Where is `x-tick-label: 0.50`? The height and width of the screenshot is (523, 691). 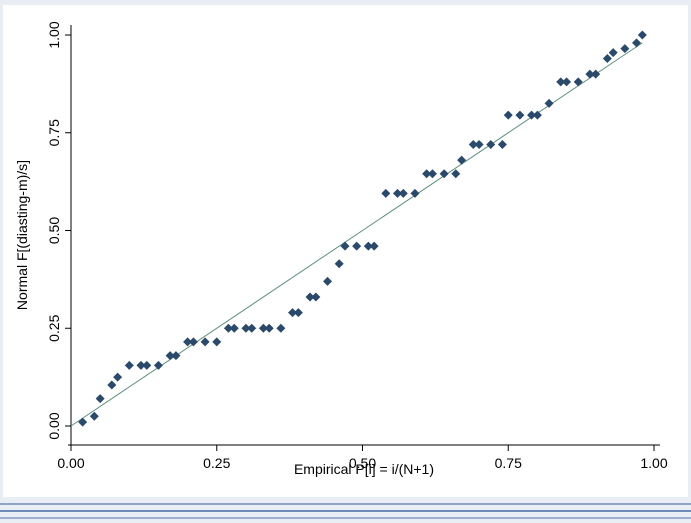 x-tick-label: 0.50 is located at coordinates (362, 463).